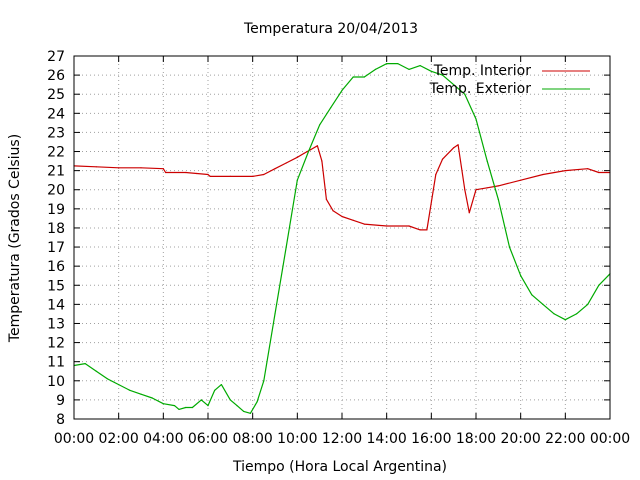 This screenshot has width=640, height=480. What do you see at coordinates (56, 363) in the screenshot?
I see `y-tick-label: 11` at bounding box center [56, 363].